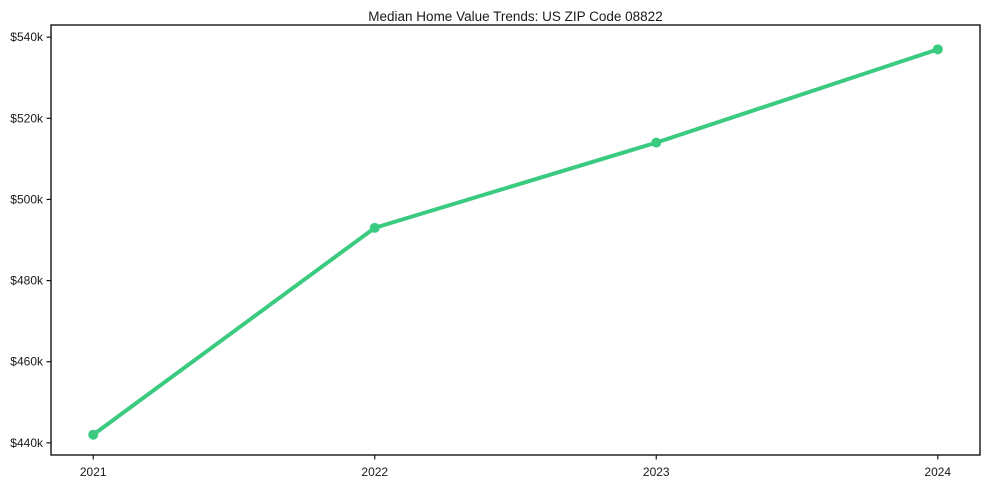  Describe the element at coordinates (937, 472) in the screenshot. I see `x-tick-label: 2024` at that location.